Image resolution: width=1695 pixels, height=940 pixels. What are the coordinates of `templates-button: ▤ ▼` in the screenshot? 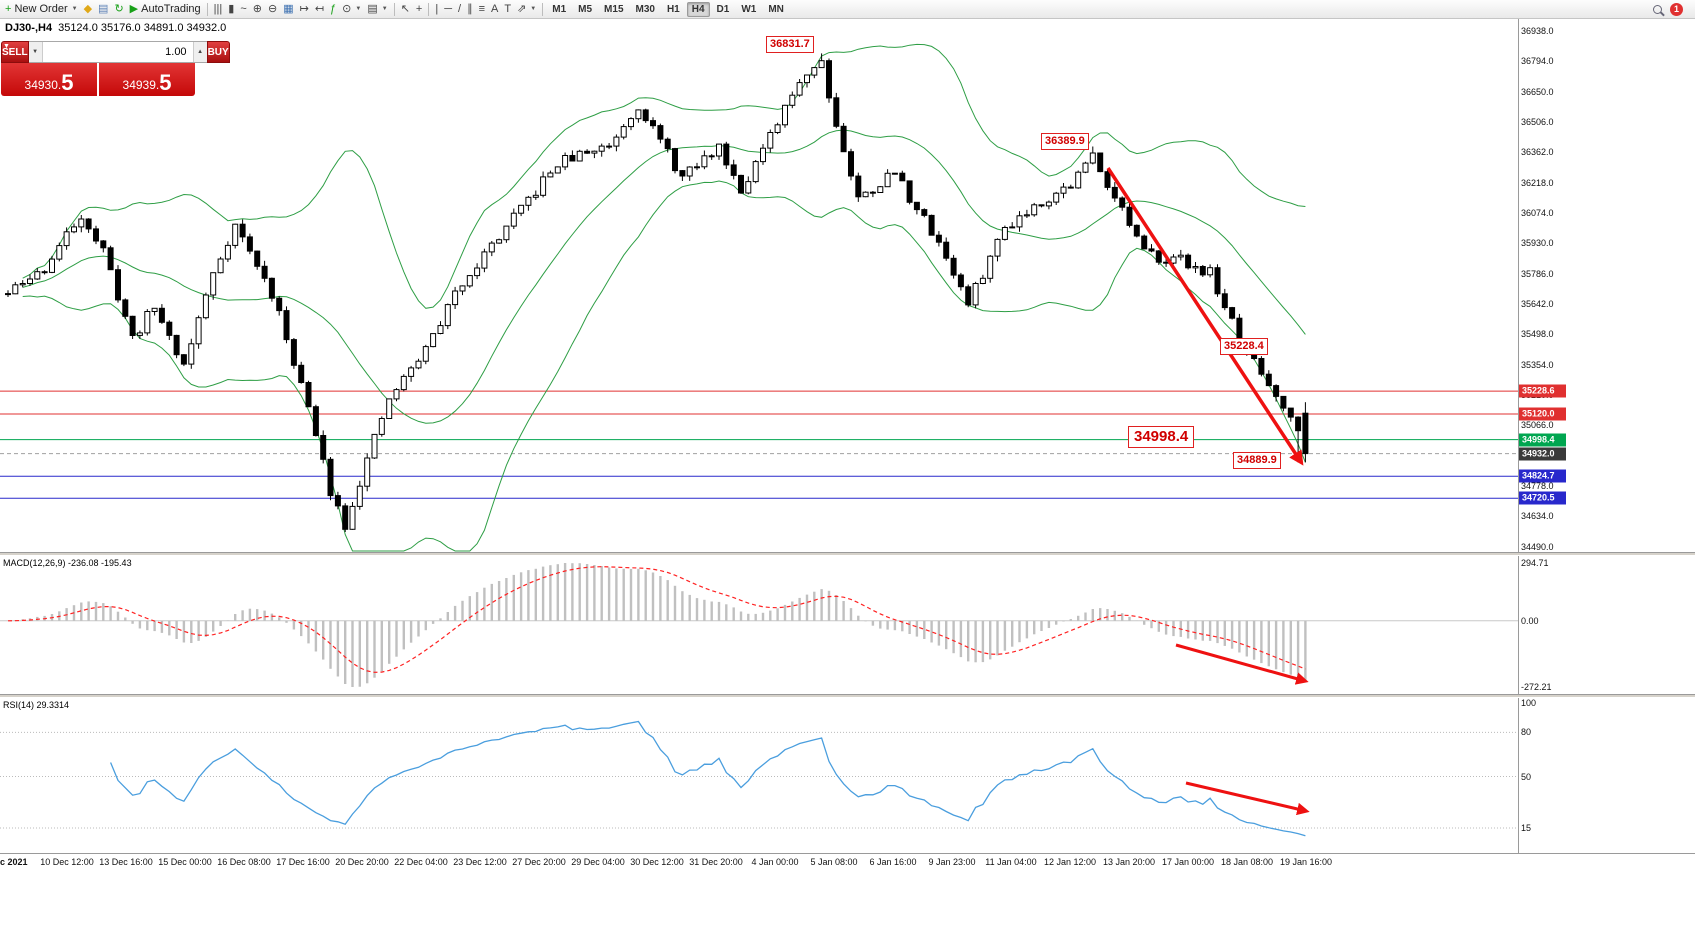 It's located at (377, 9).